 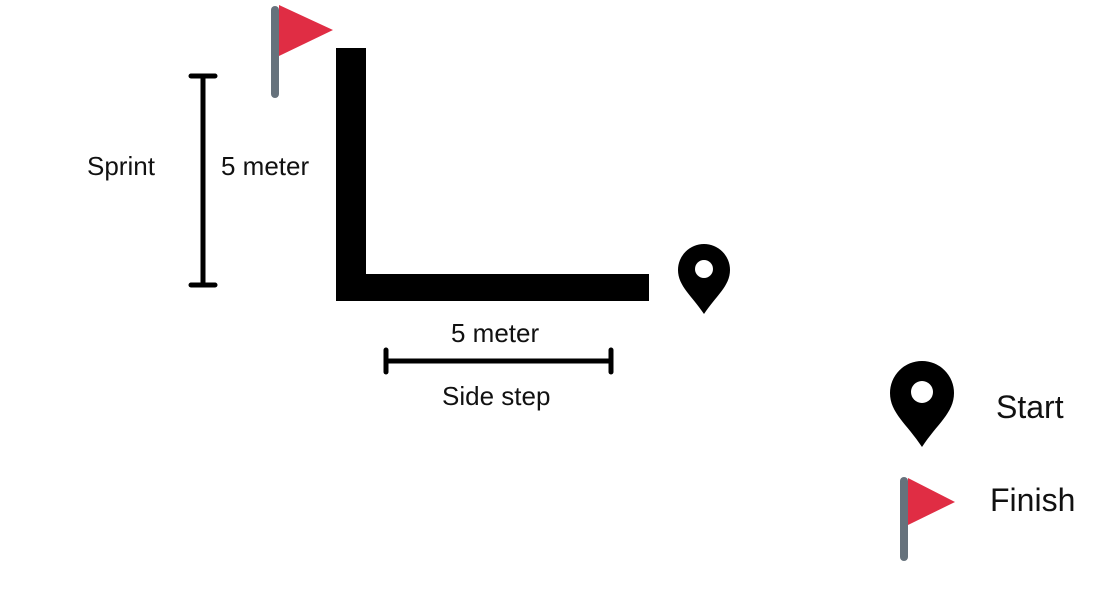 I want to click on course-path-horizontal, so click(x=492, y=287).